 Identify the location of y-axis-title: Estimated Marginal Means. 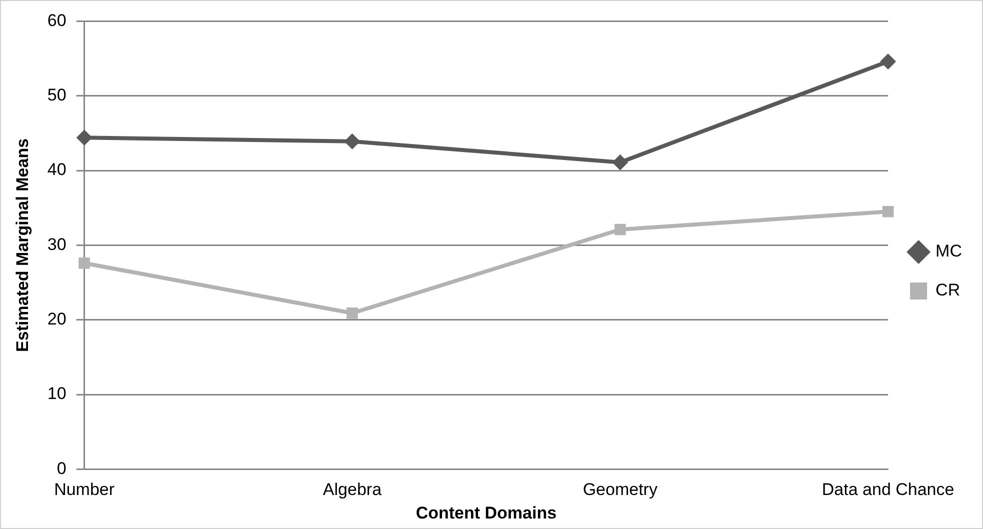
(22, 245).